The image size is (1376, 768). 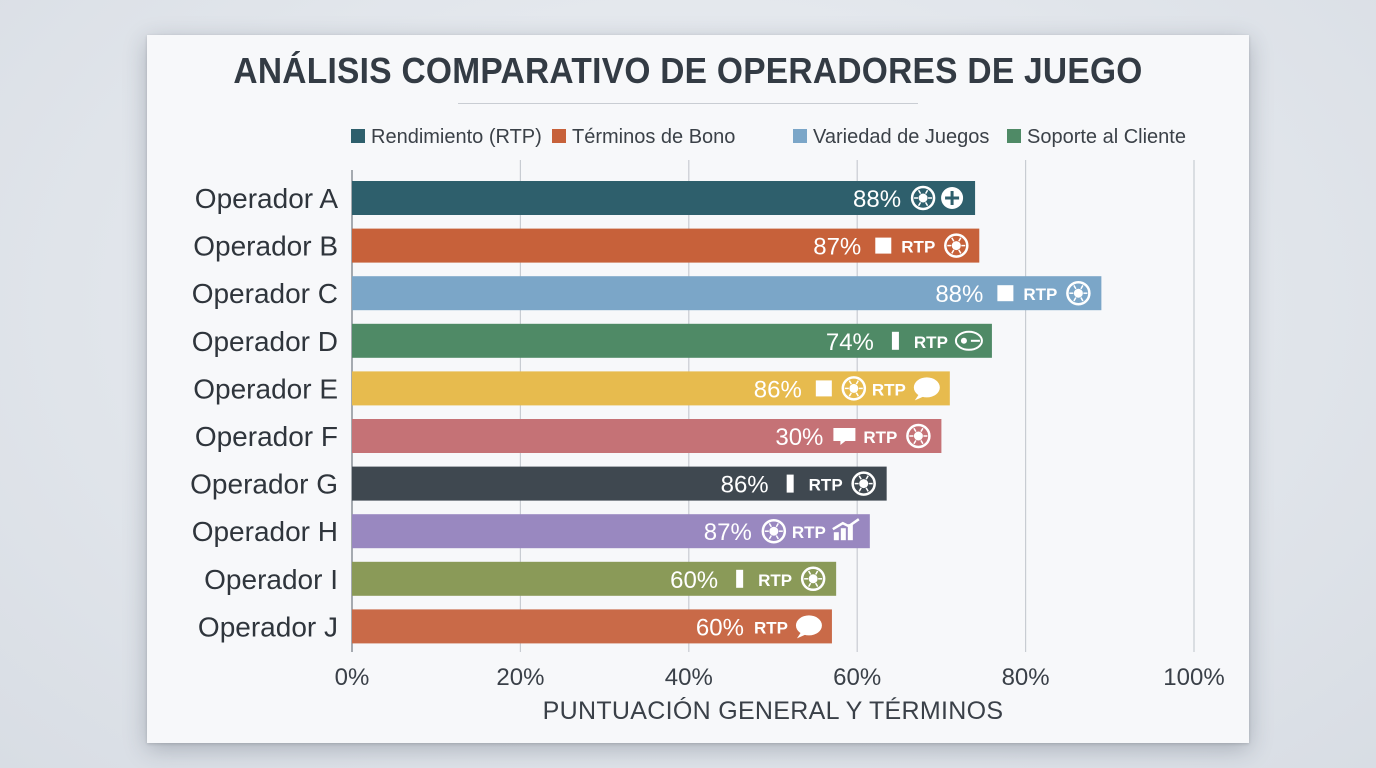 I want to click on category-label: Operador A, so click(x=267, y=198).